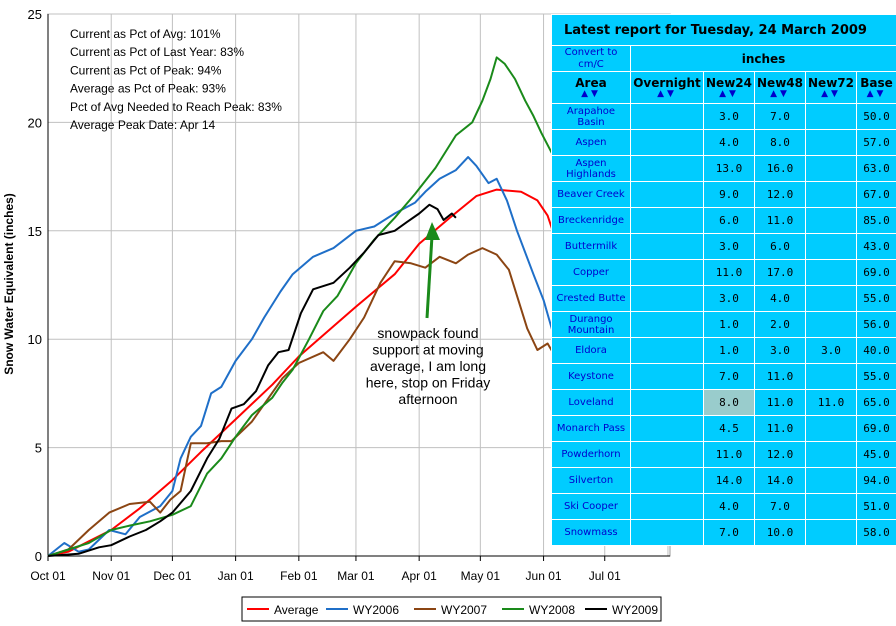 This screenshot has width=896, height=626. What do you see at coordinates (723, 142) in the screenshot?
I see `table-row: Aspen 4.0 8.0 57.0` at bounding box center [723, 142].